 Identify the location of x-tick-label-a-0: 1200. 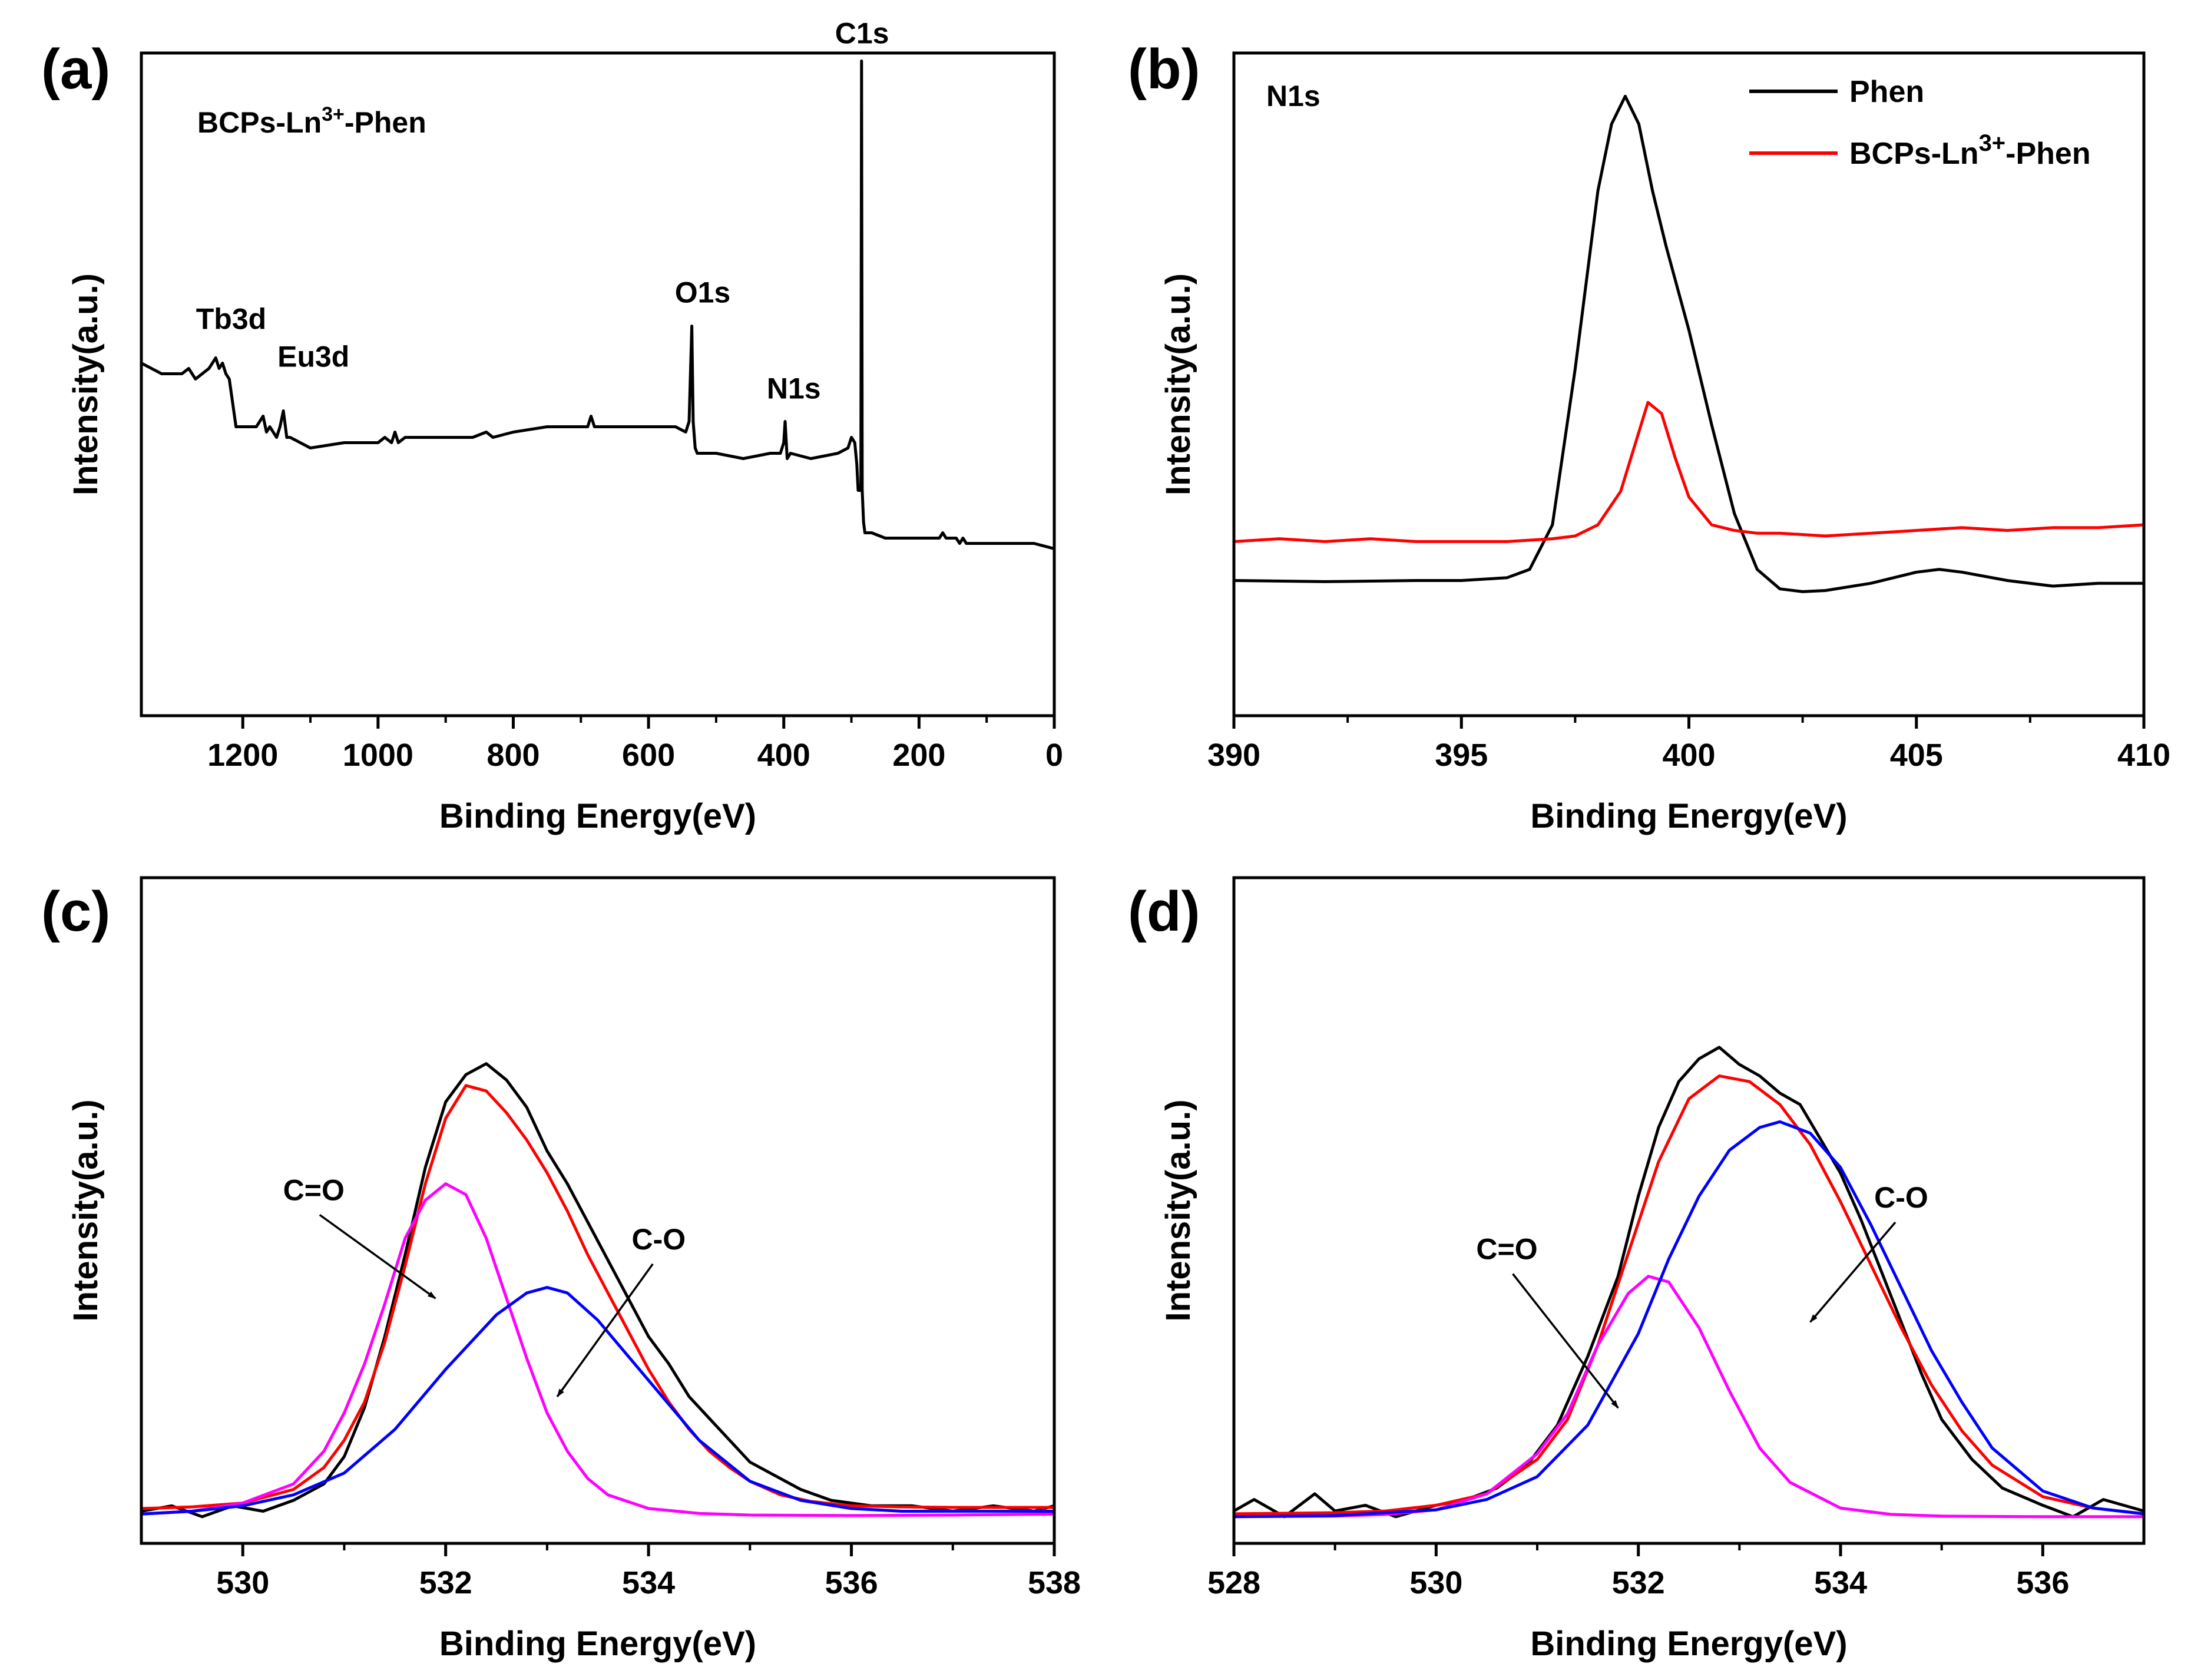
(242, 755).